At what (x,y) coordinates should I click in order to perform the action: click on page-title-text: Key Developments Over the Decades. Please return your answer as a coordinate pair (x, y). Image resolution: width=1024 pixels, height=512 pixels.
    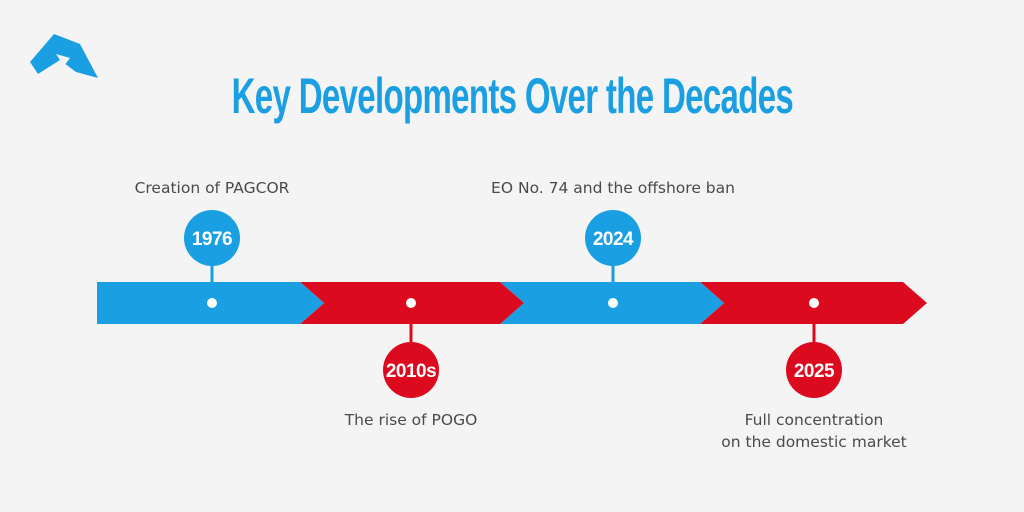
    Looking at the image, I should click on (512, 96).